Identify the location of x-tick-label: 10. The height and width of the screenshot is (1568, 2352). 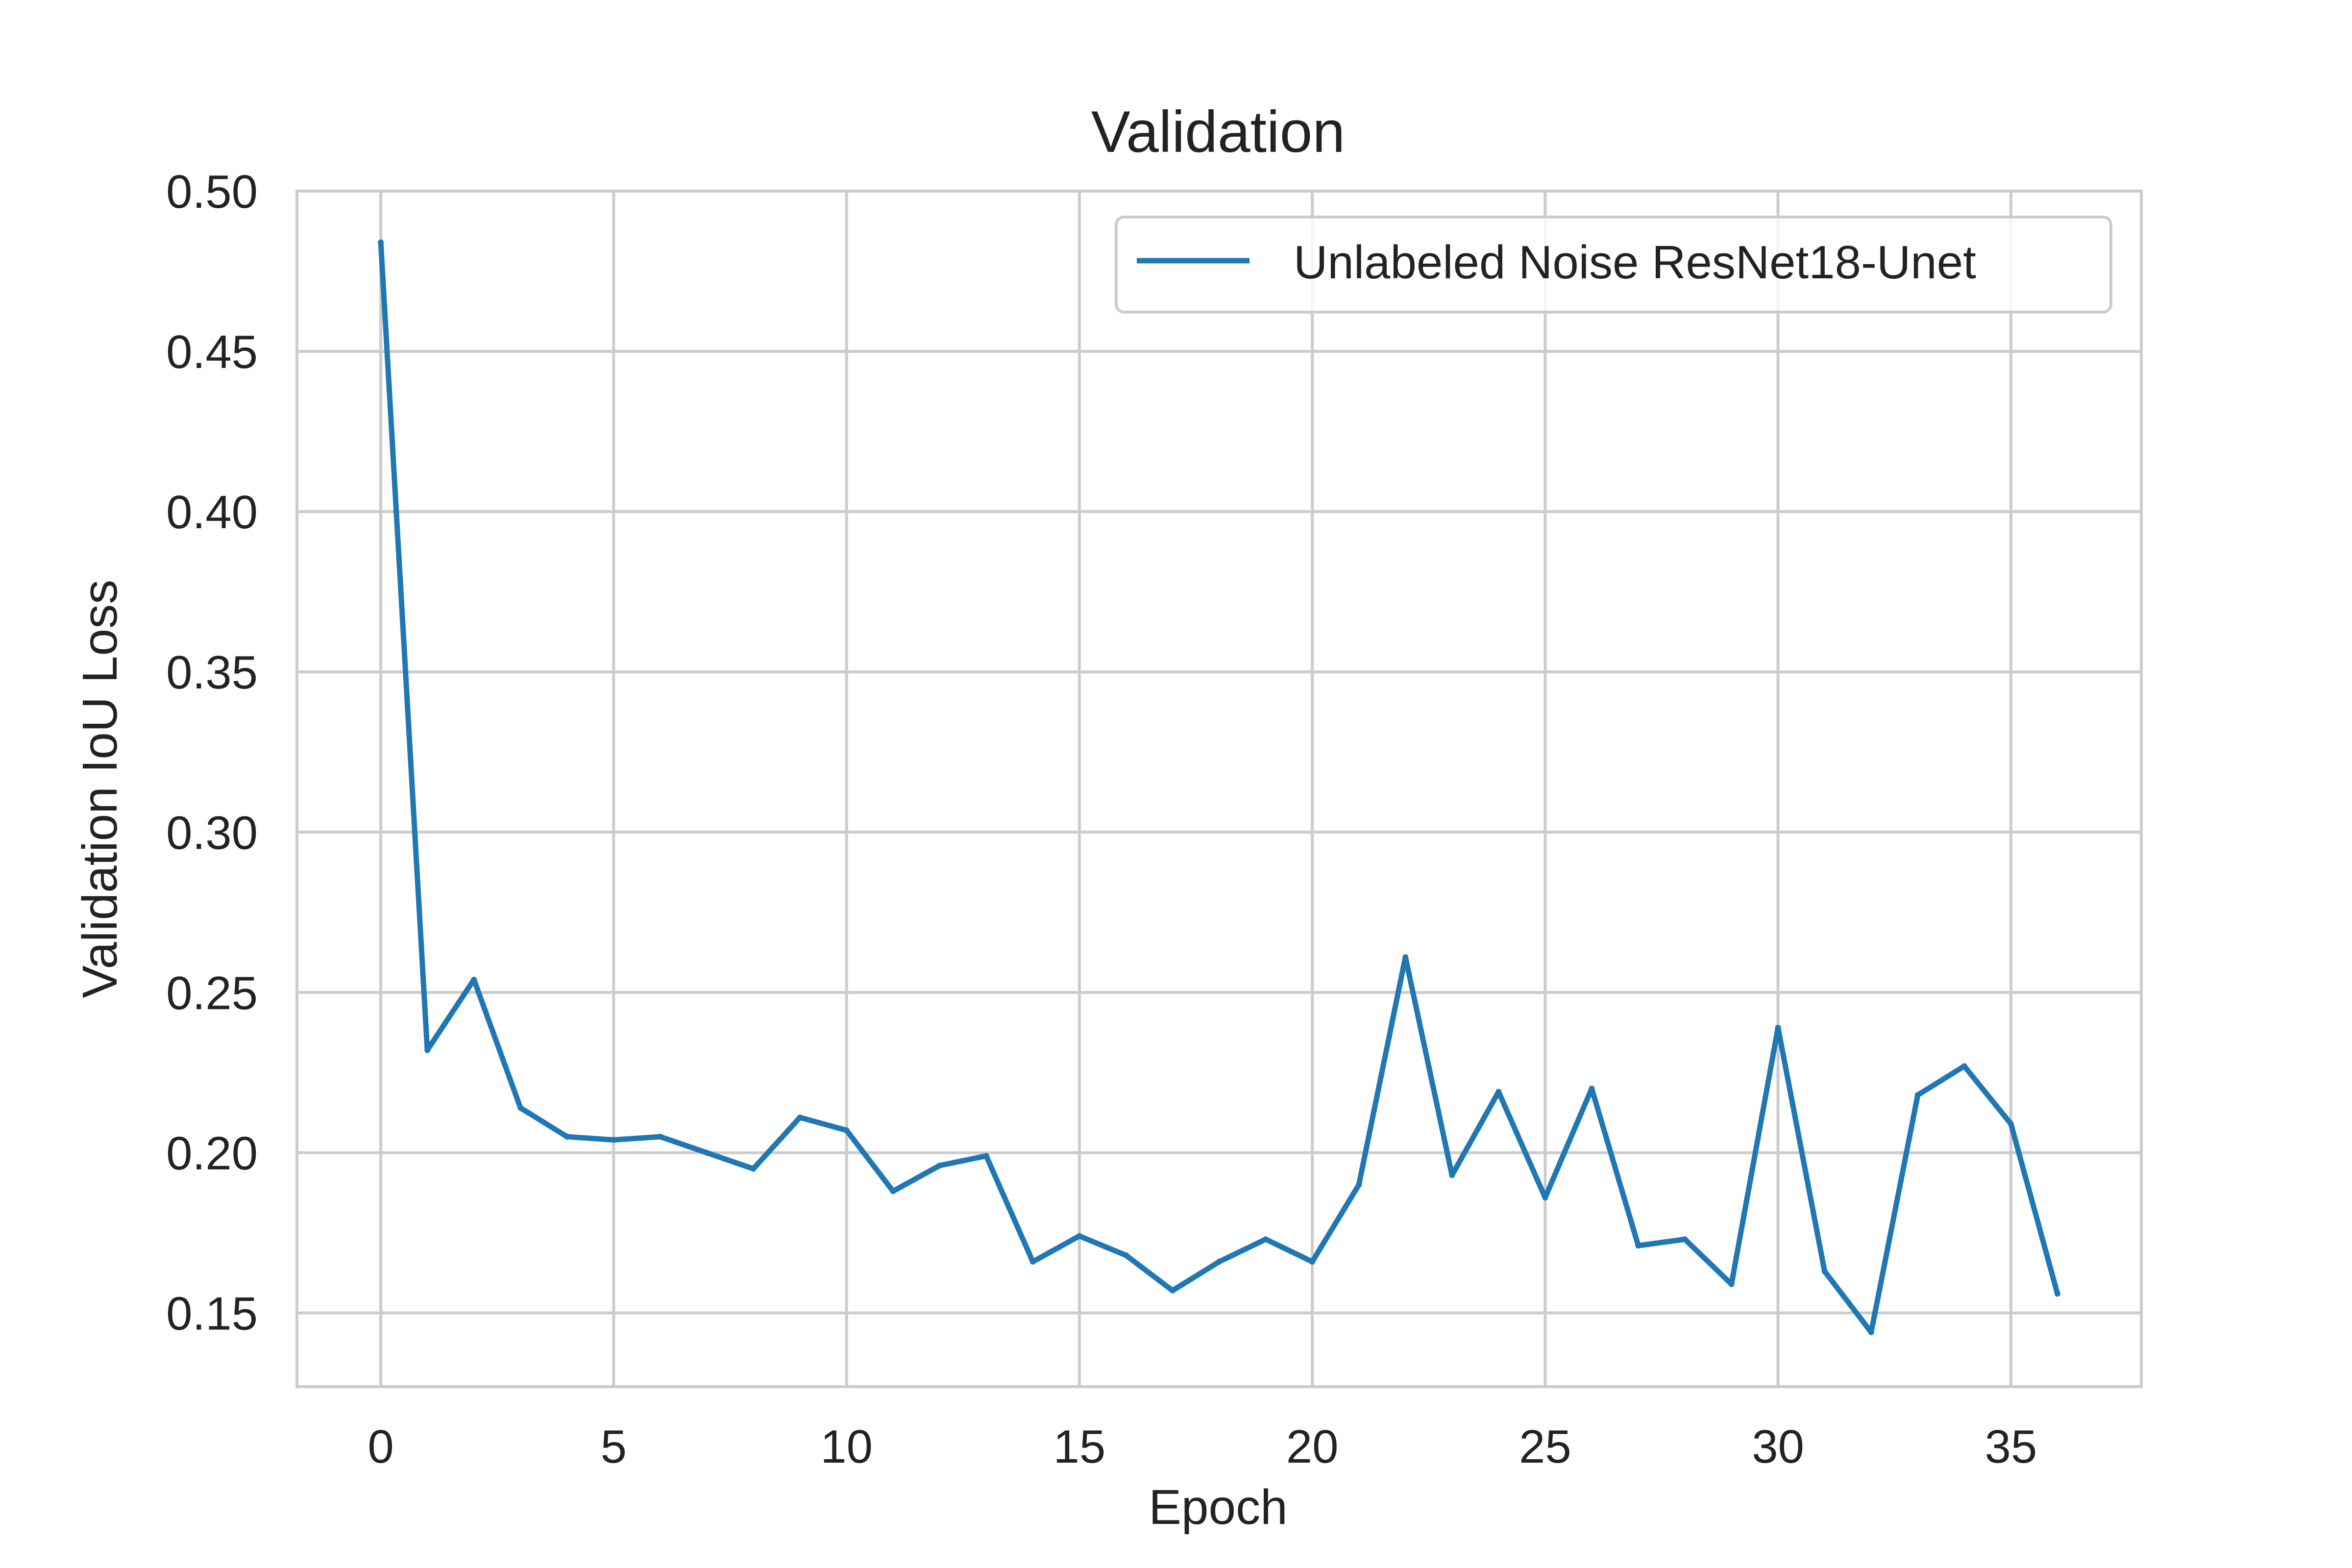
(846, 1447).